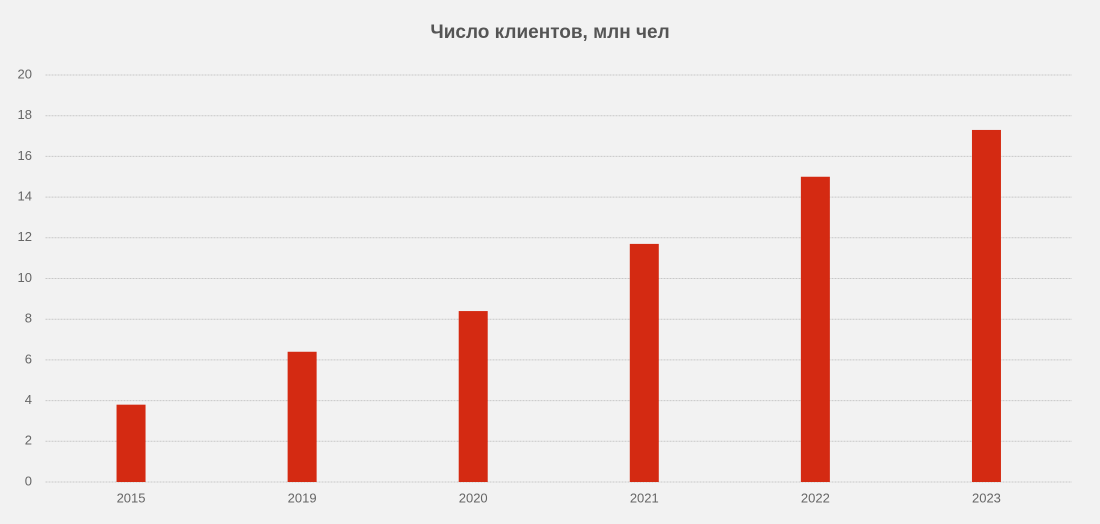 The image size is (1100, 524). What do you see at coordinates (28, 440) in the screenshot?
I see `y-tick-label: 2` at bounding box center [28, 440].